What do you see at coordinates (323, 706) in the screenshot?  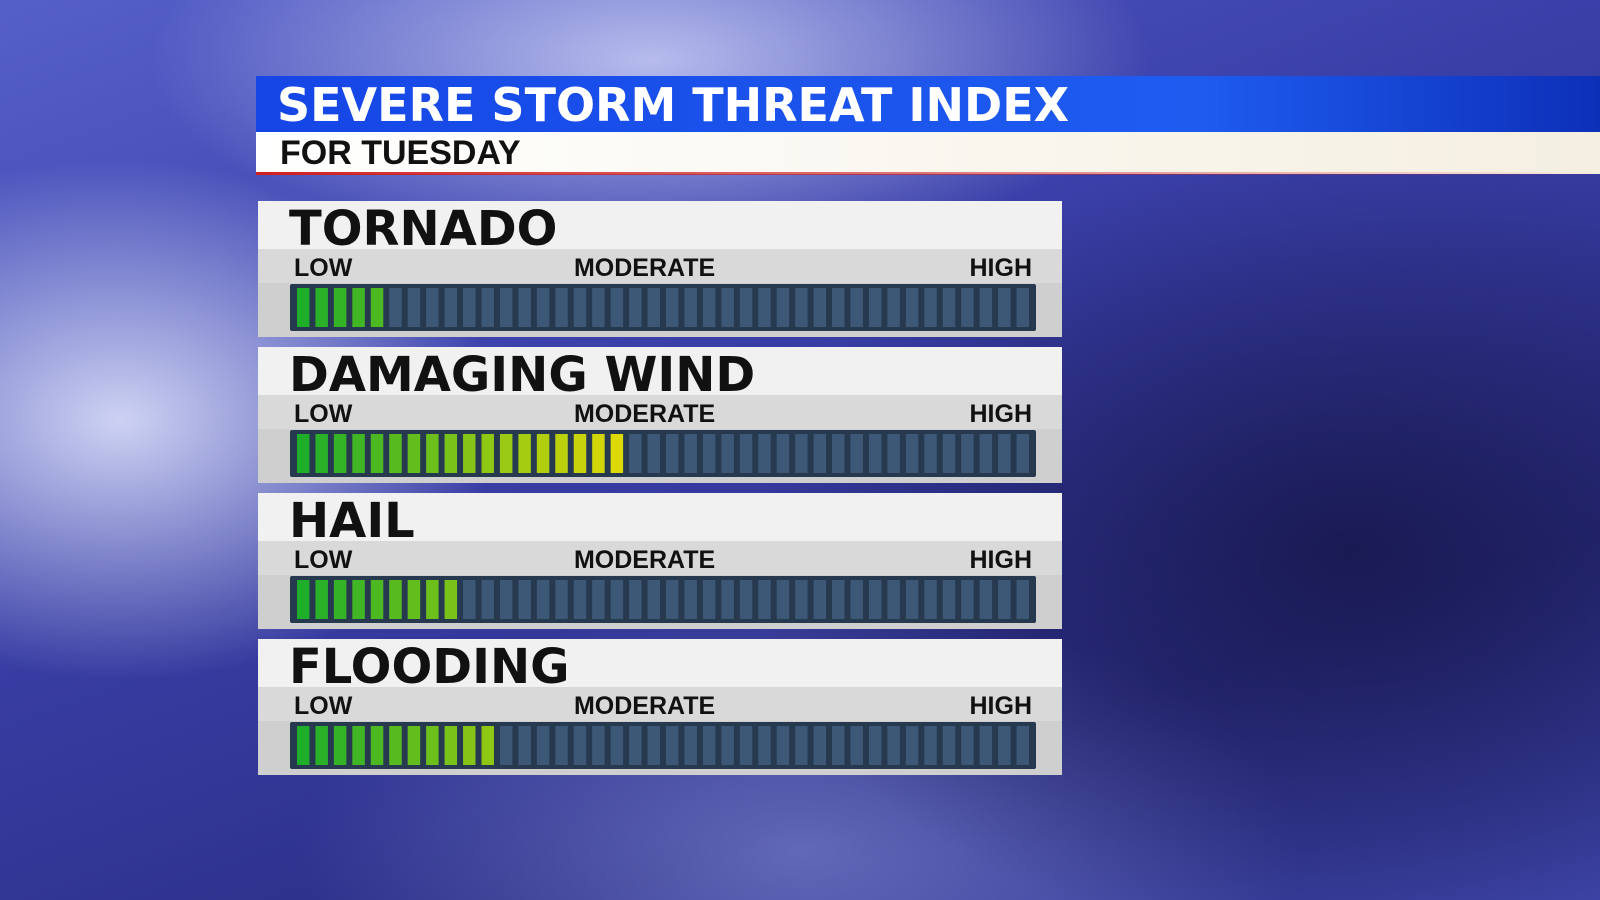 I see `scale-label: LOW` at bounding box center [323, 706].